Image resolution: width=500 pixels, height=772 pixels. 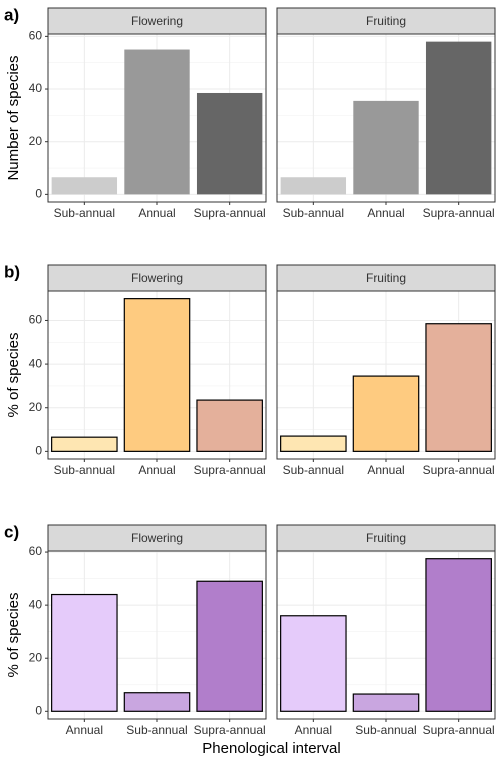 What do you see at coordinates (11, 531) in the screenshot?
I see `panel-label: c)` at bounding box center [11, 531].